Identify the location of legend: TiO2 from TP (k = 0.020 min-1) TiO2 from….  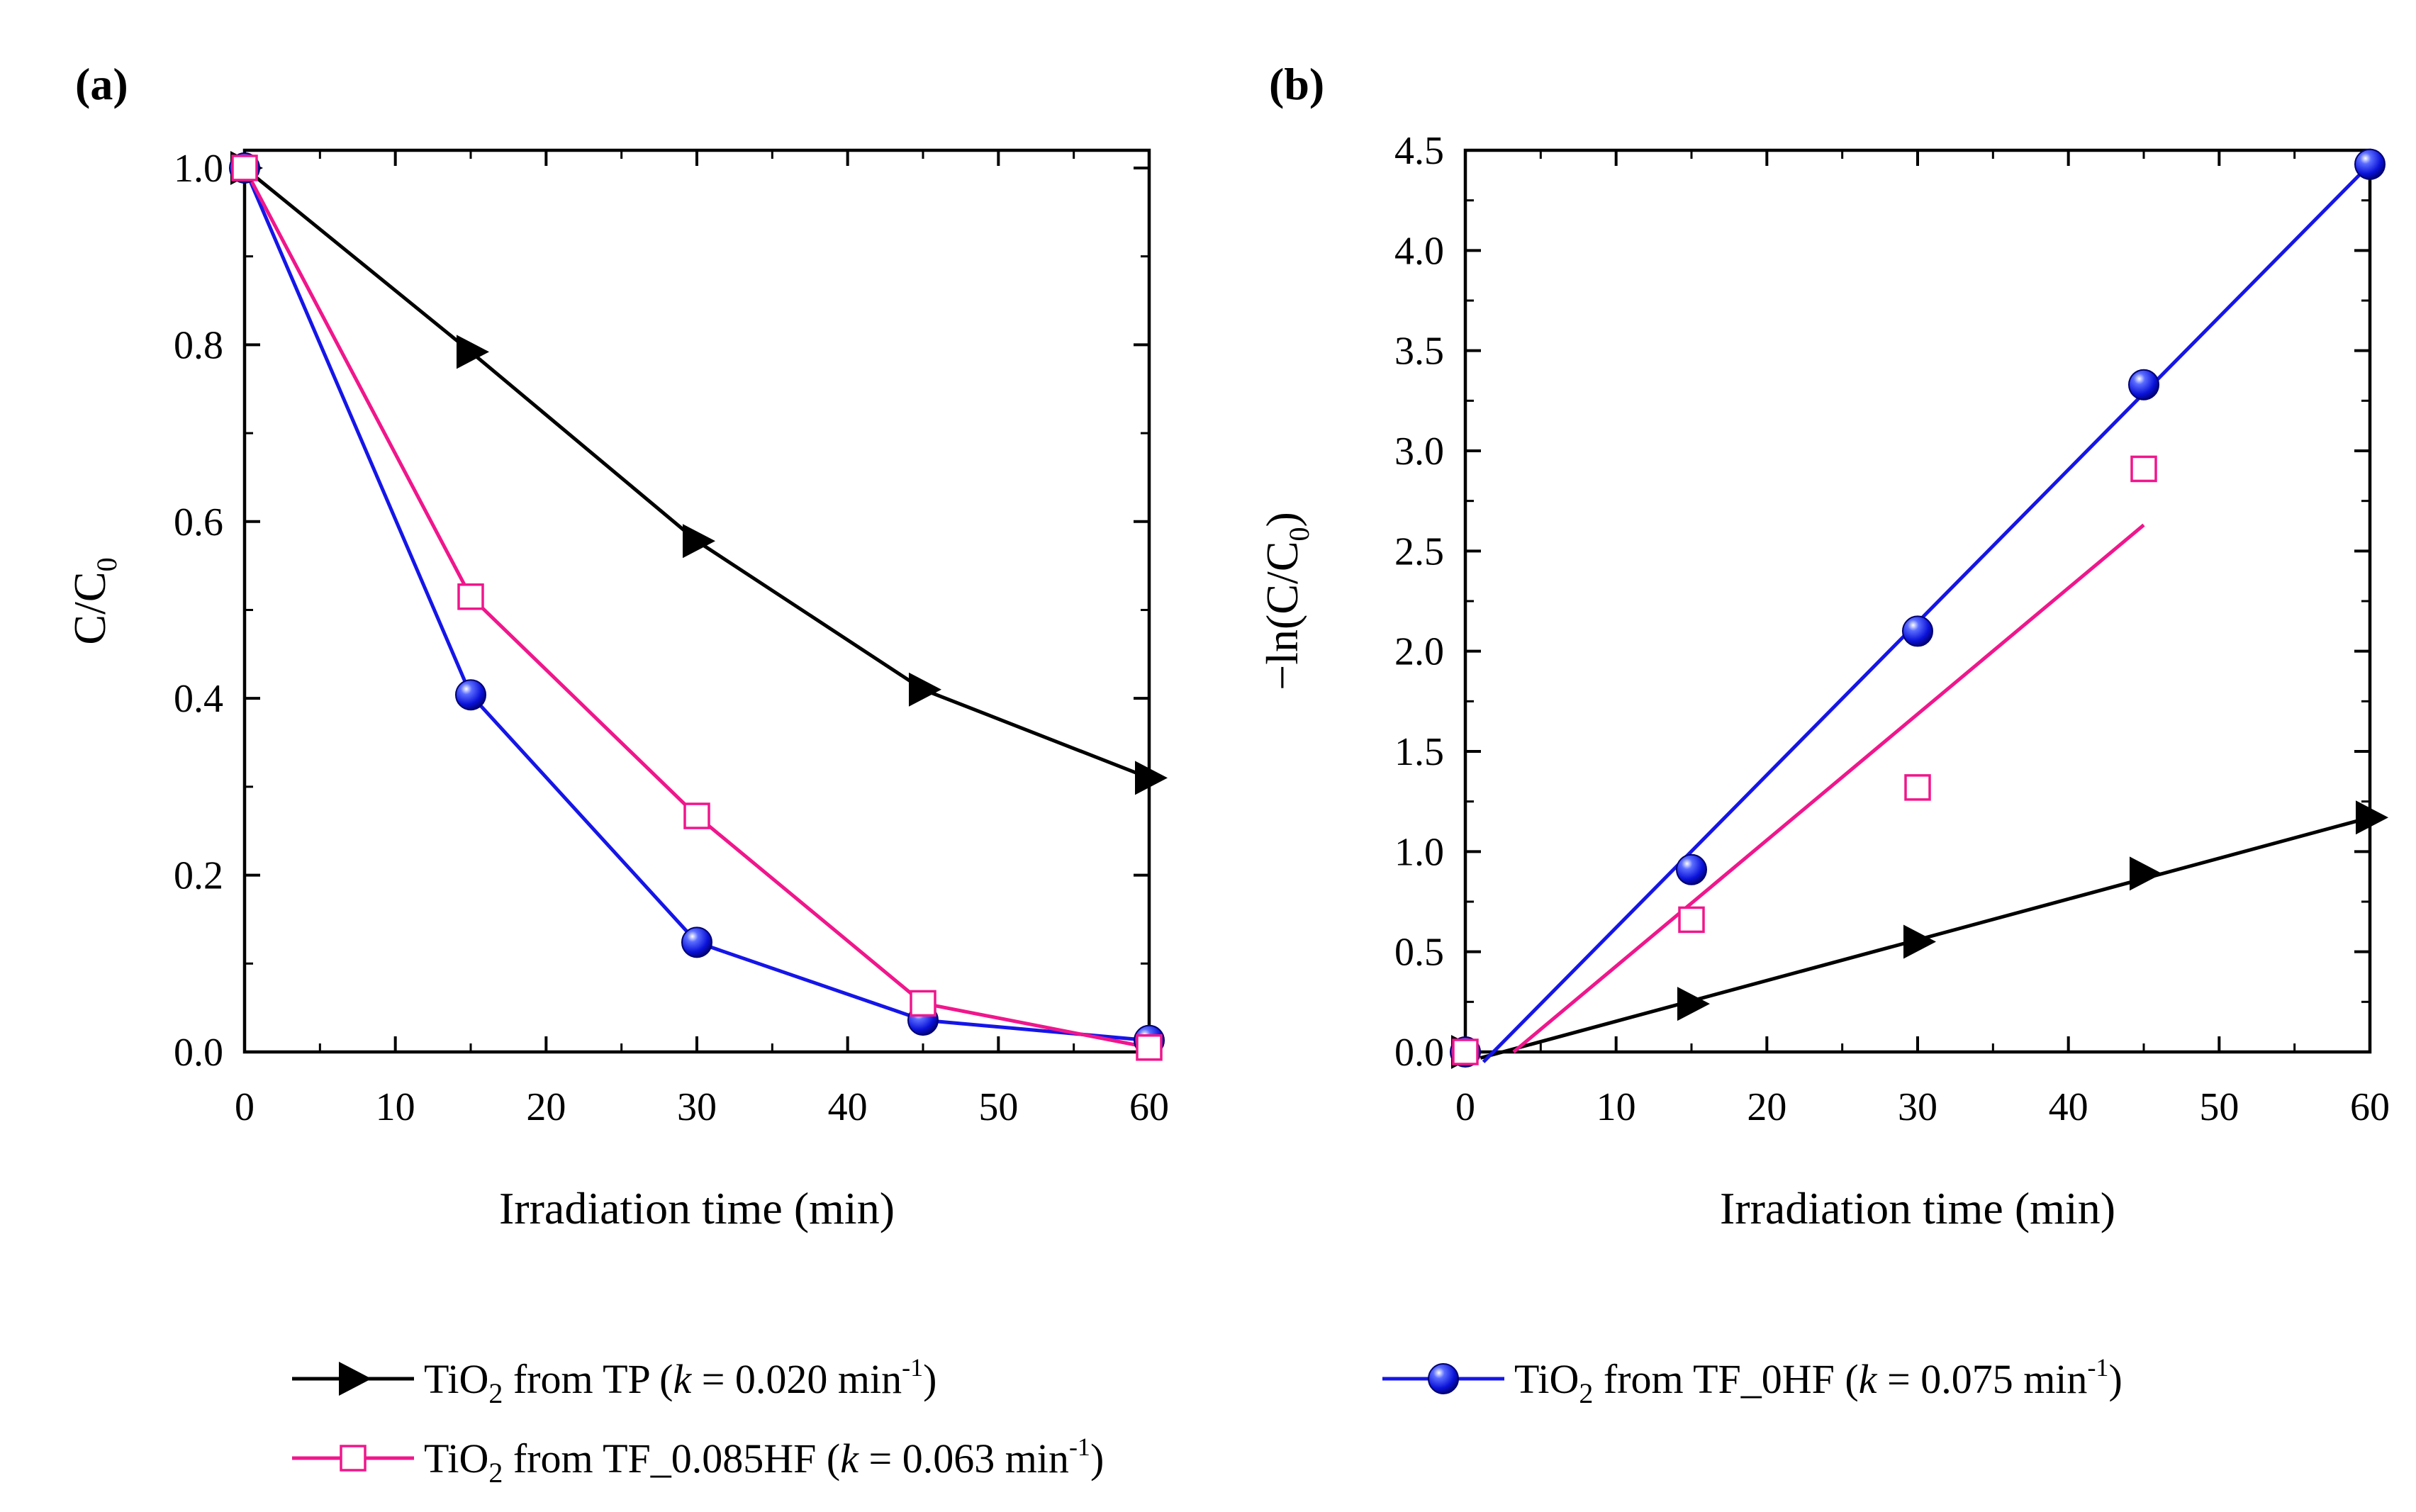
(1208, 1421).